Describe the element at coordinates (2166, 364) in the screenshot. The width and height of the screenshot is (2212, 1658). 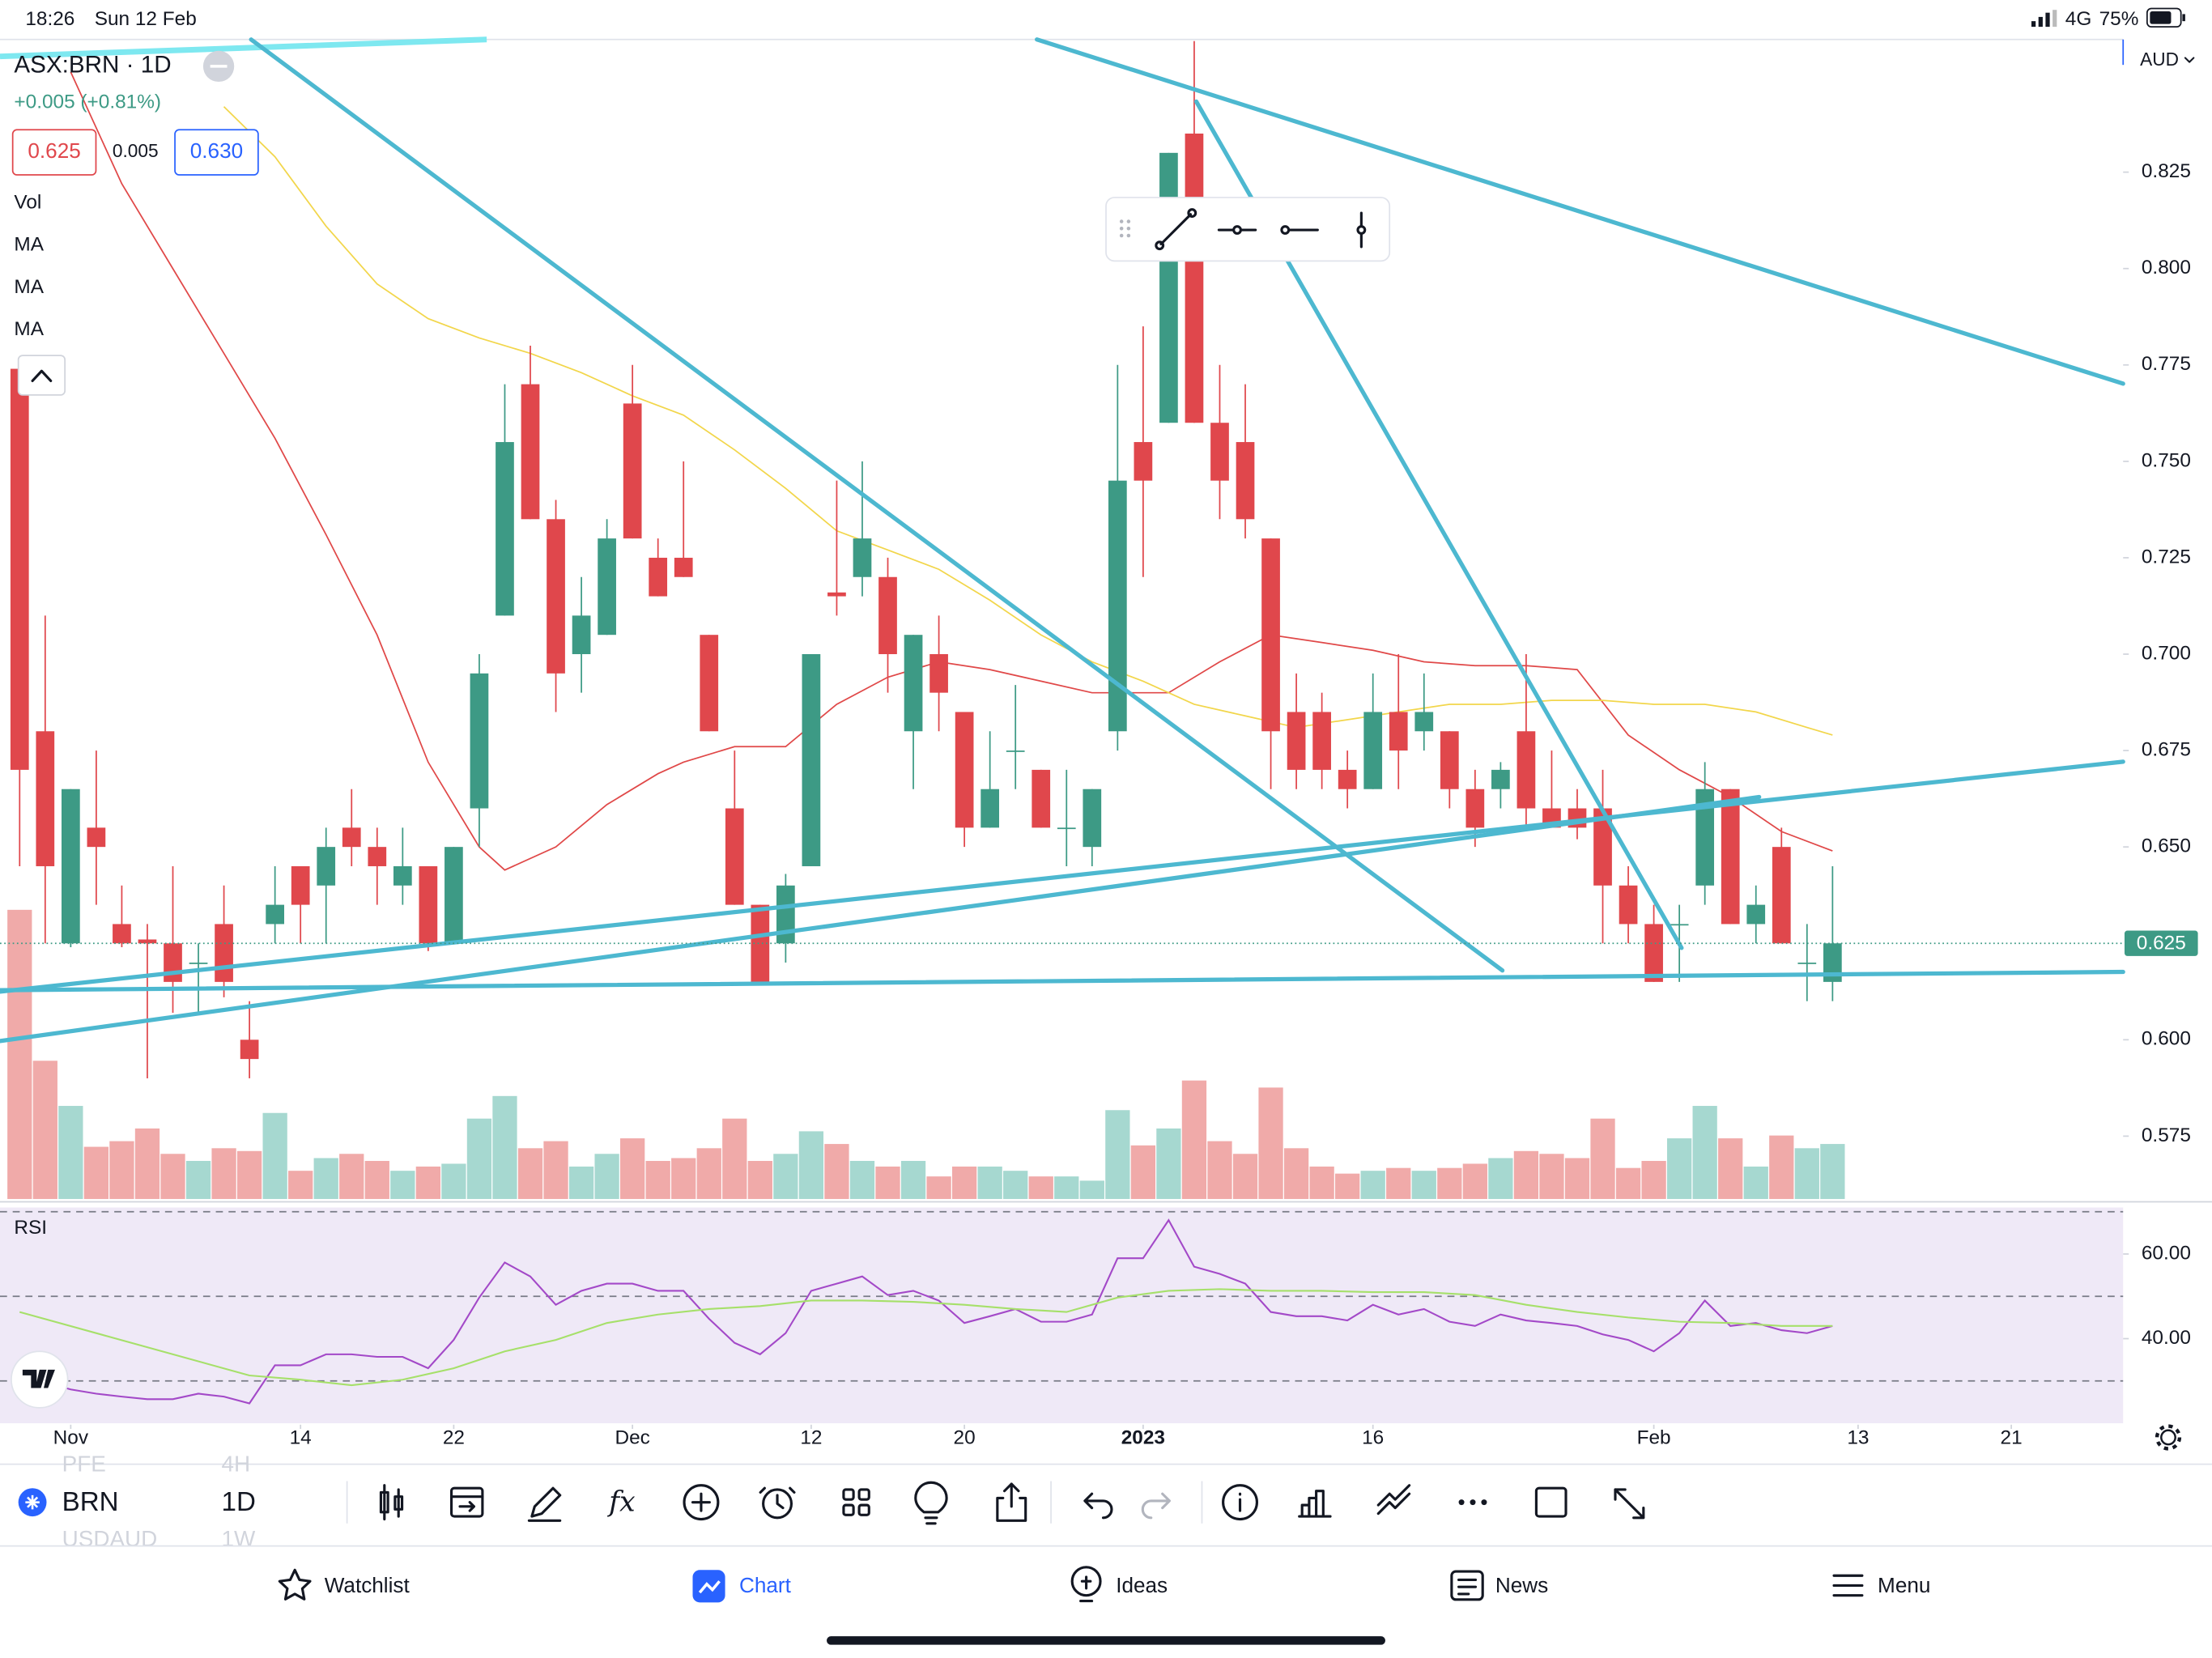
I see `y-tick-label: 0.775` at that location.